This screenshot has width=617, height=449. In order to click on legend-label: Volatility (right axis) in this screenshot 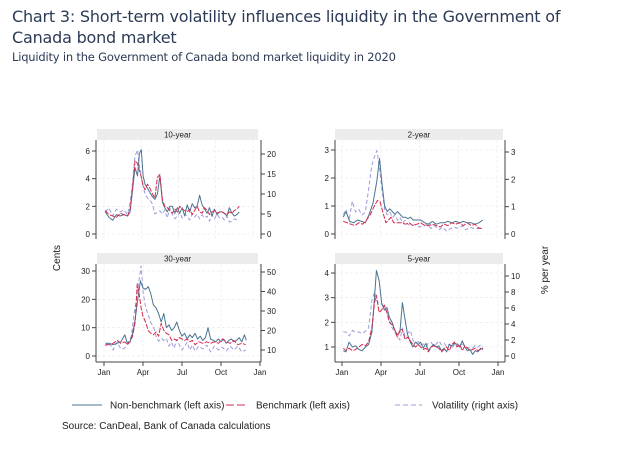, I will do `click(475, 406)`.